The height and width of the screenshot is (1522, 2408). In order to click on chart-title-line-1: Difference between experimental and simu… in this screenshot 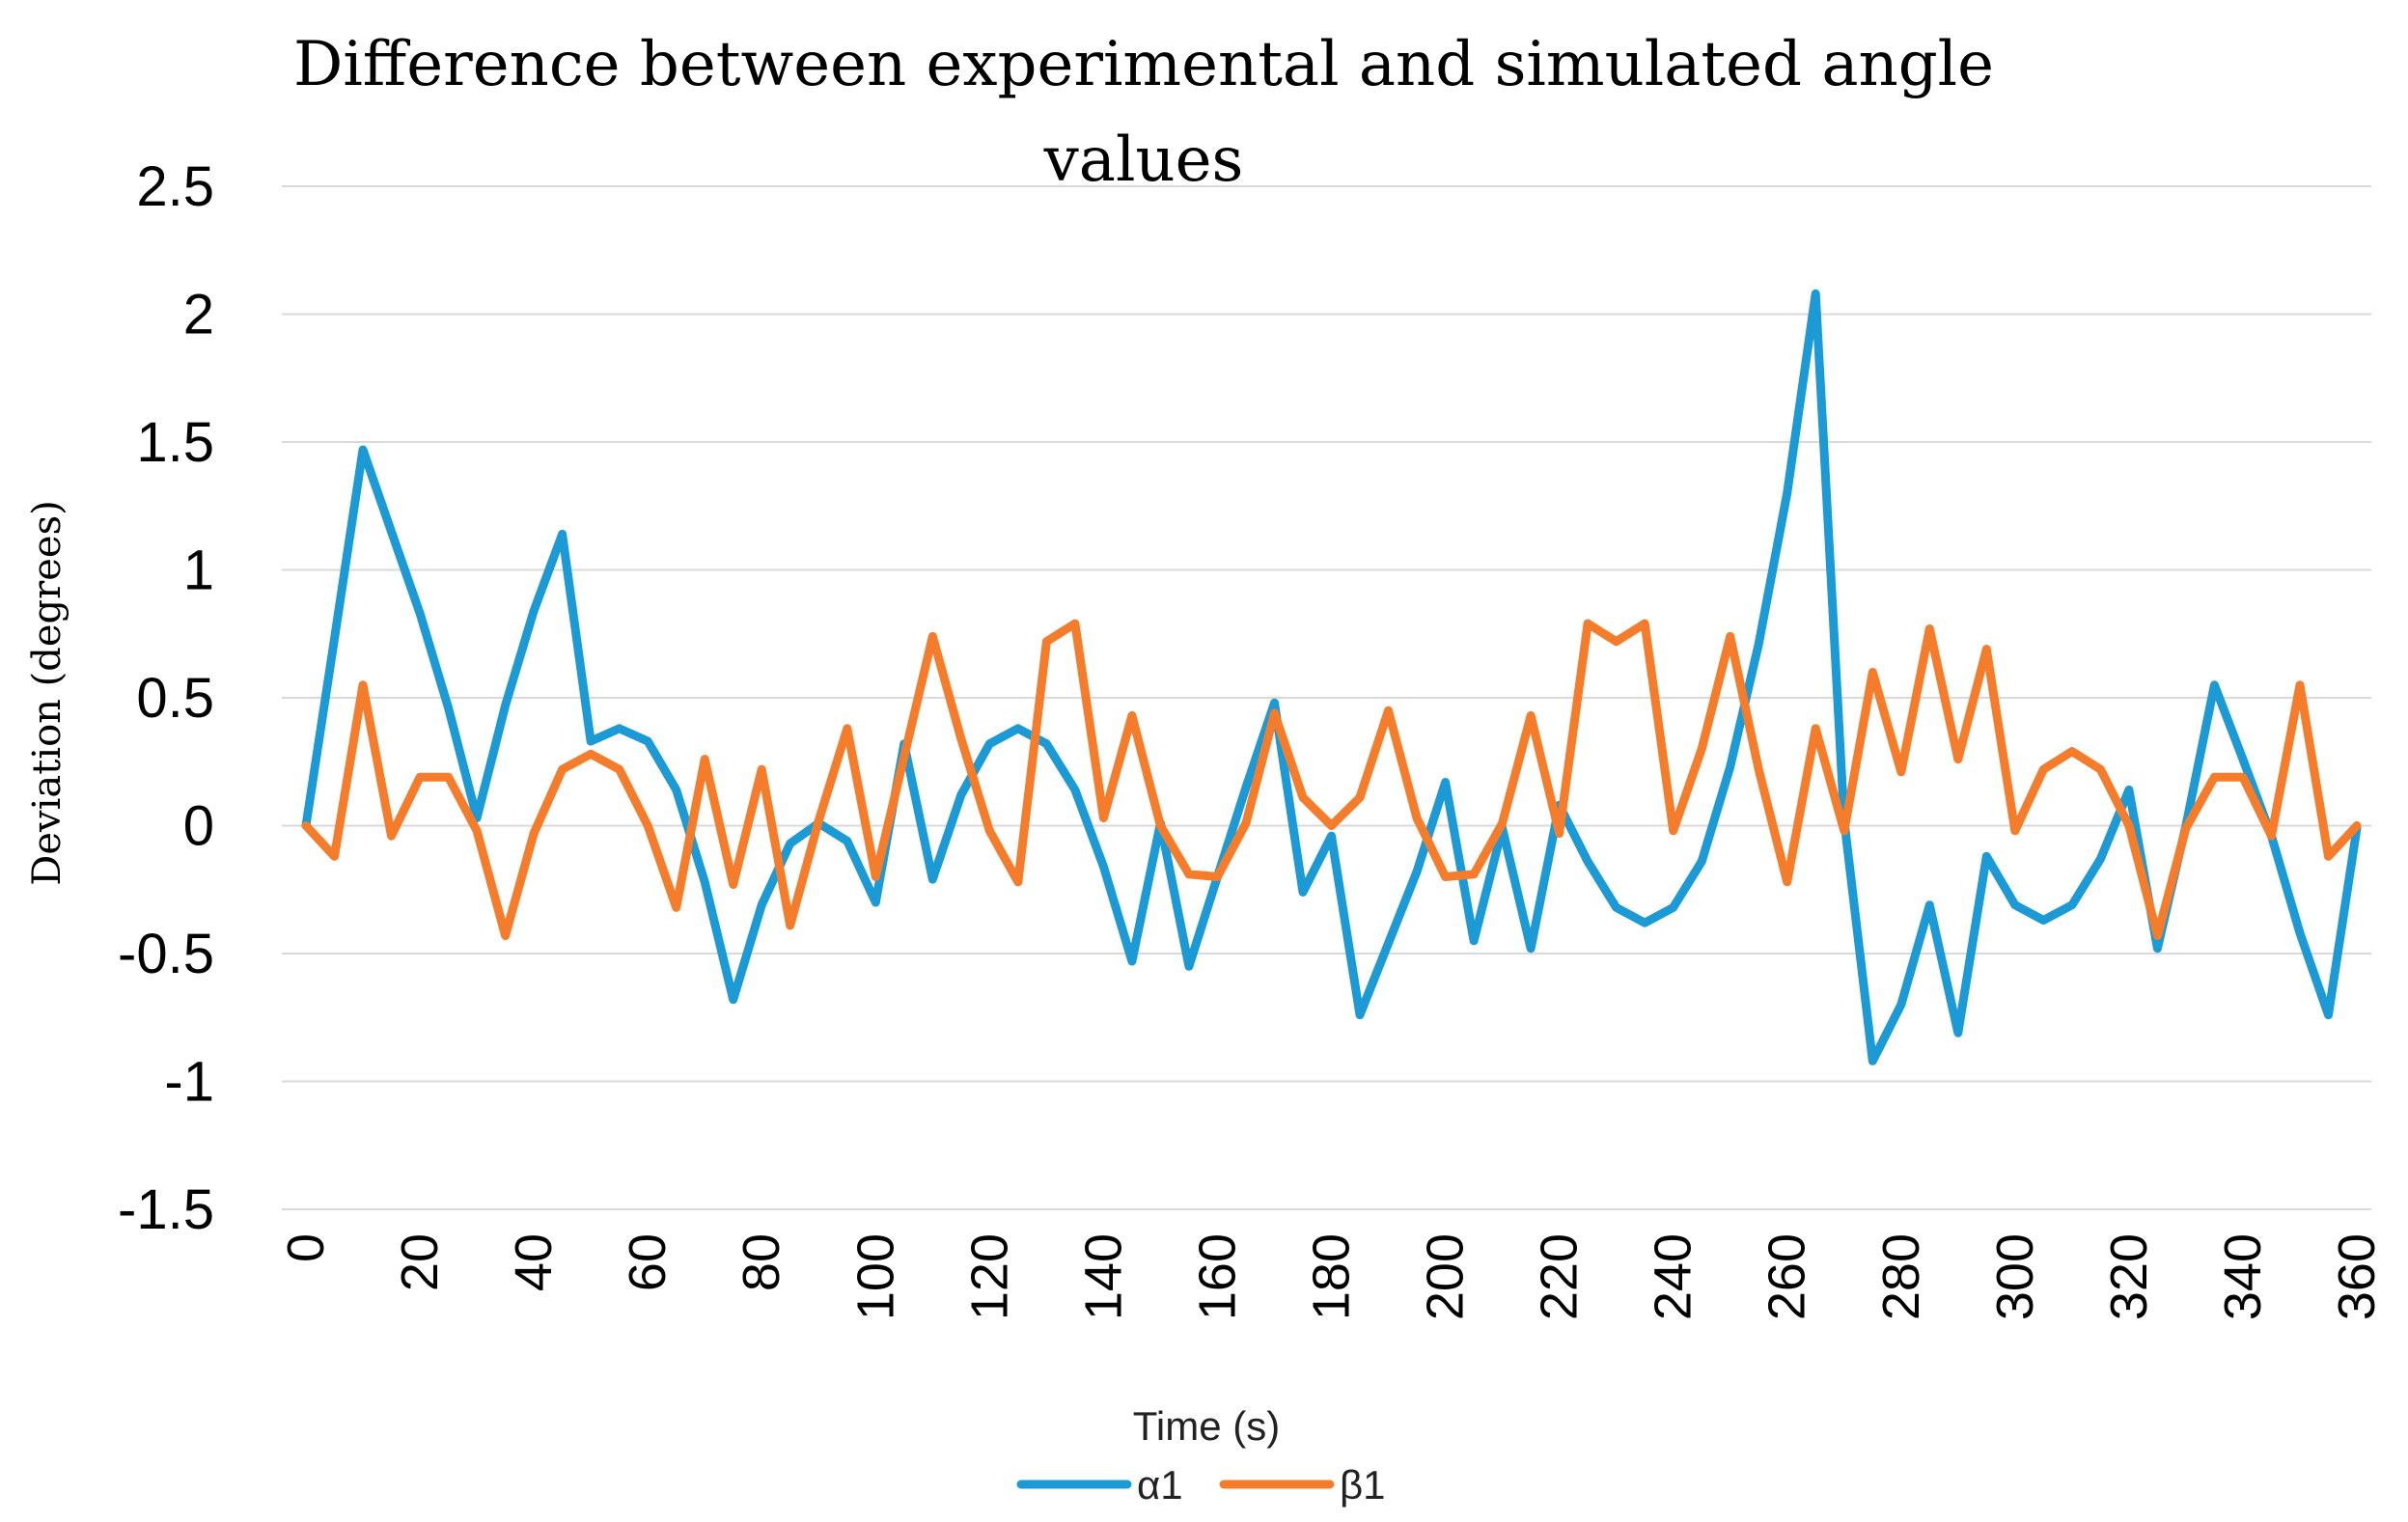, I will do `click(1144, 64)`.